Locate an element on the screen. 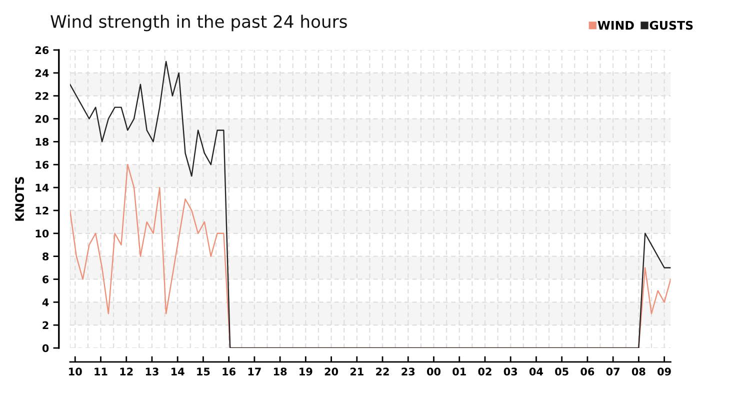  y-tick-label: 26 is located at coordinates (42, 50).